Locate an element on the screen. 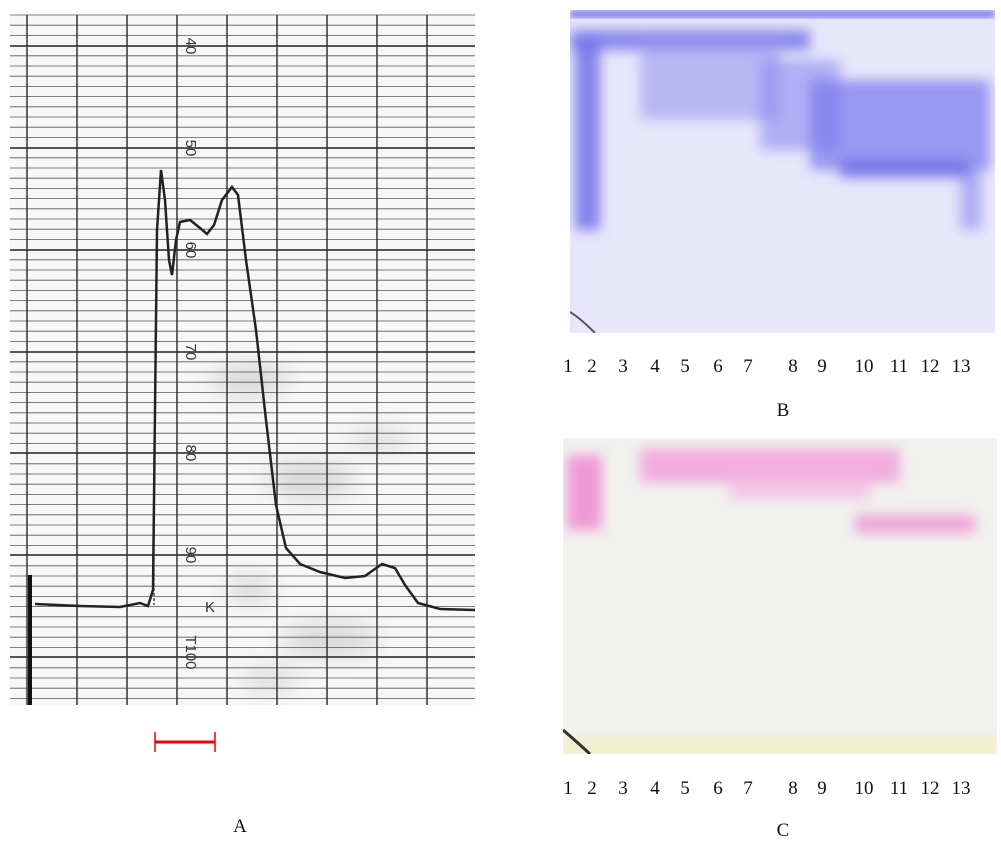  scale-bar is located at coordinates (185, 742).